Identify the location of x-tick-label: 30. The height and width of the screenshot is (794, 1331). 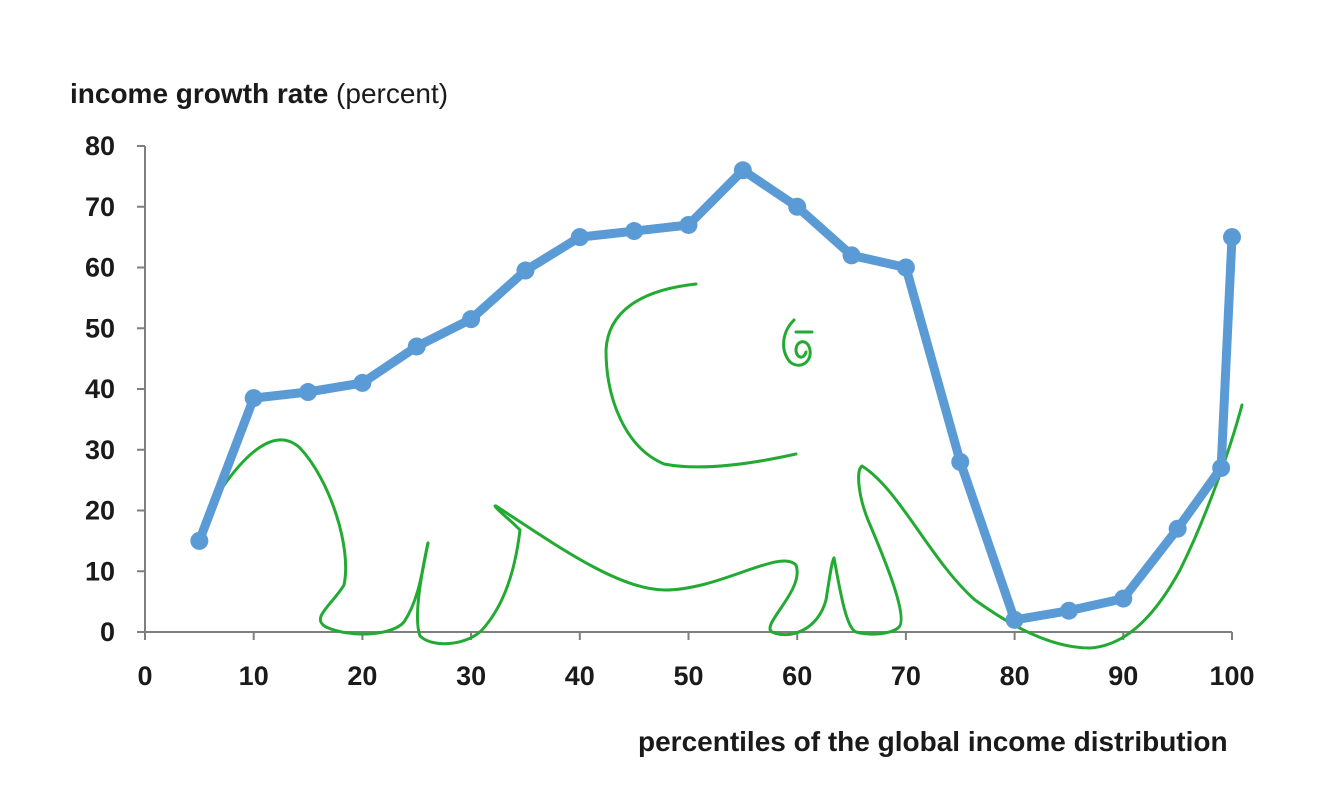
(471, 676).